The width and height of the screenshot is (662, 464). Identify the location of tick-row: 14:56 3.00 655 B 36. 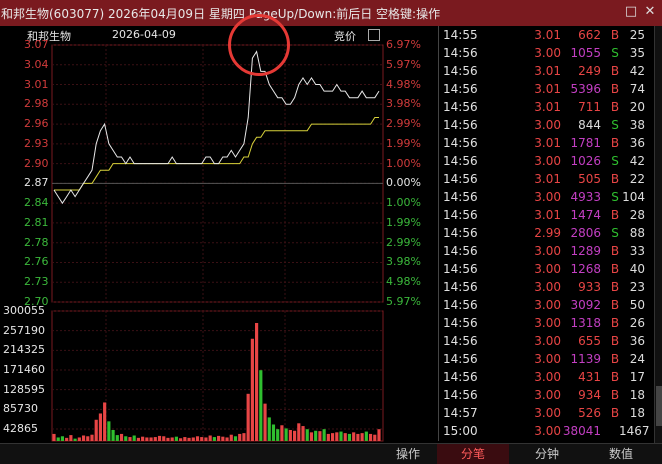
(550, 341).